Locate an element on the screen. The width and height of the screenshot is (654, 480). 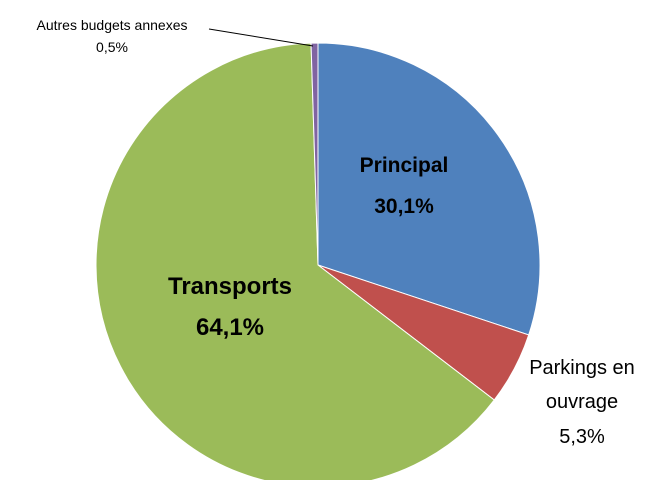
pie-slice-autres-budgets-annexes is located at coordinates (314, 154).